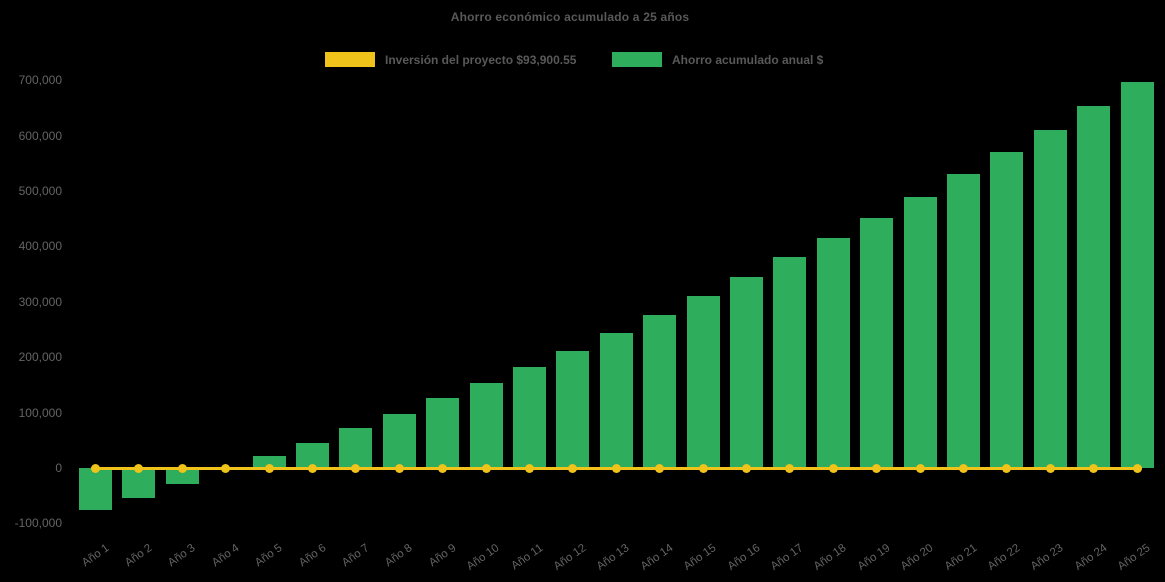 Image resolution: width=1165 pixels, height=582 pixels. I want to click on bar-año-13, so click(616, 400).